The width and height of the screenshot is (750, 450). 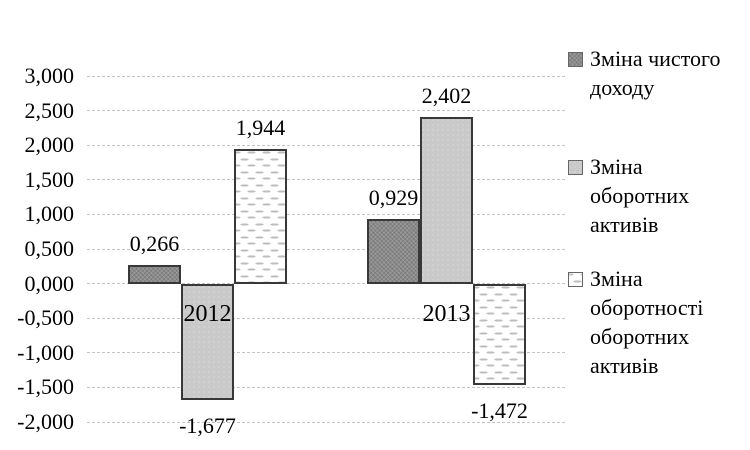 I want to click on y-axis-tick-label: 0,000, so click(x=49, y=283).